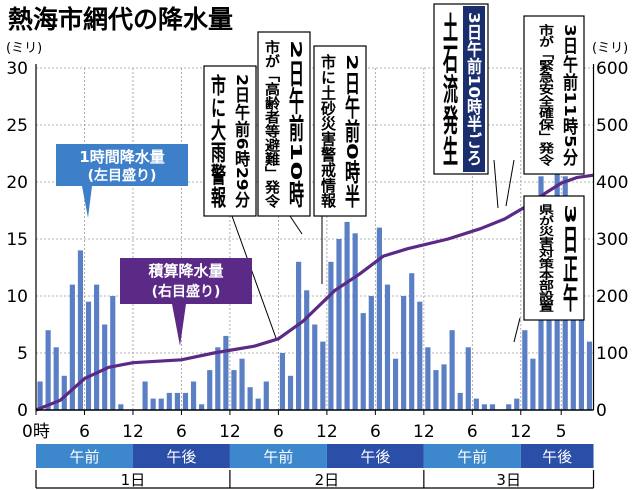 The width and height of the screenshot is (640, 490). What do you see at coordinates (612, 297) in the screenshot?
I see `right-tick-label: 200` at bounding box center [612, 297].